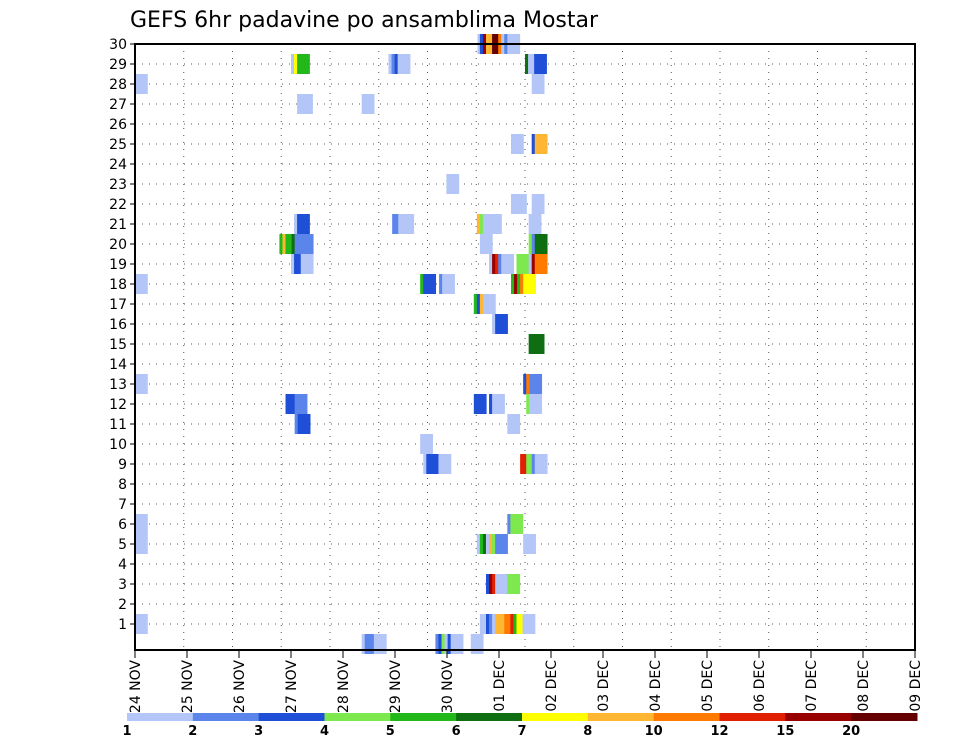  What do you see at coordinates (118, 245) in the screenshot?
I see `y-tick-label: 20` at bounding box center [118, 245].